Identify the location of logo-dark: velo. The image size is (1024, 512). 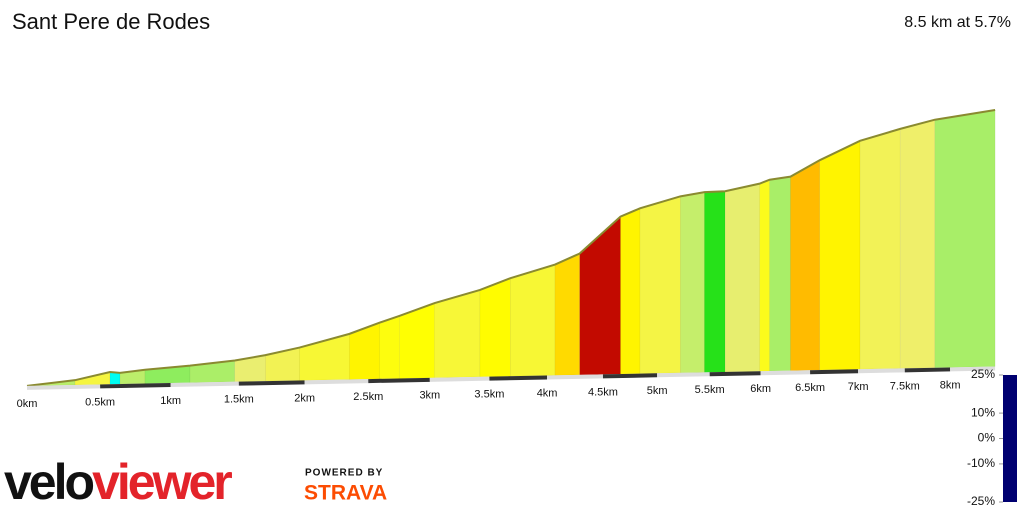
(49, 482).